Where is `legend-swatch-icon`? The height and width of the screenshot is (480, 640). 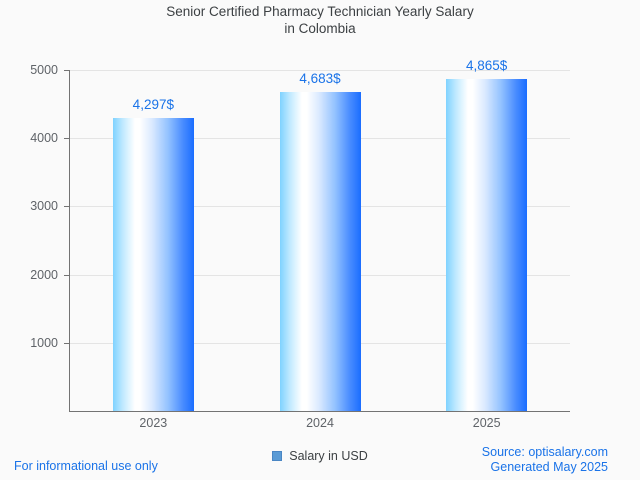 legend-swatch-icon is located at coordinates (277, 456).